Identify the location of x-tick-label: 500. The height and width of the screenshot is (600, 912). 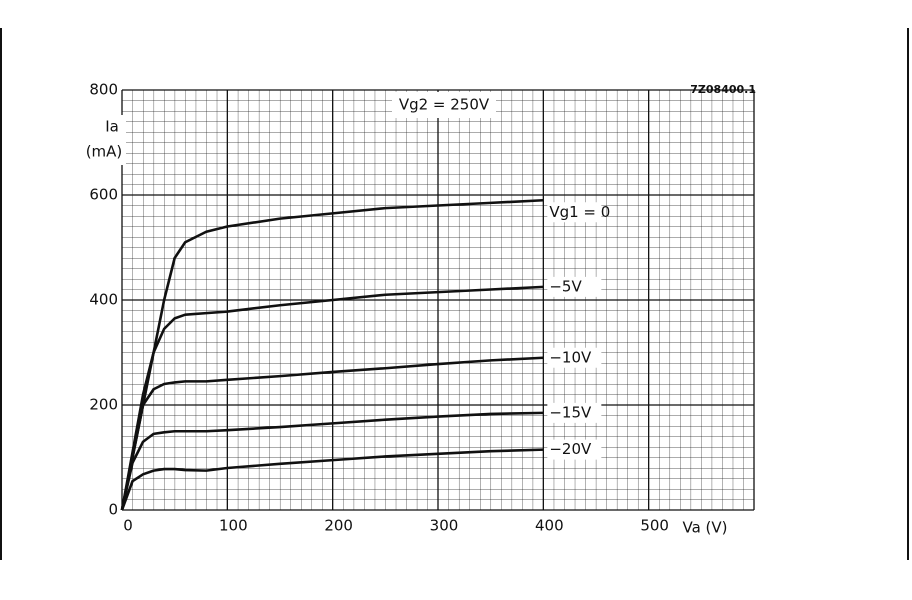
(654, 526).